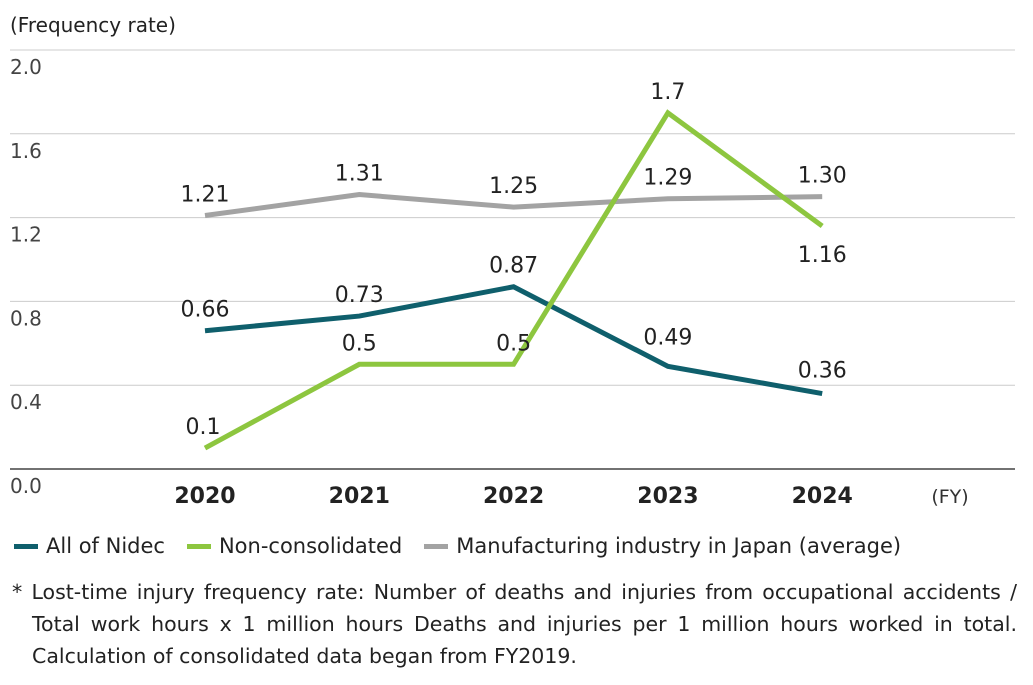 The height and width of the screenshot is (685, 1033). What do you see at coordinates (513, 266) in the screenshot?
I see `data-label: 0.87` at bounding box center [513, 266].